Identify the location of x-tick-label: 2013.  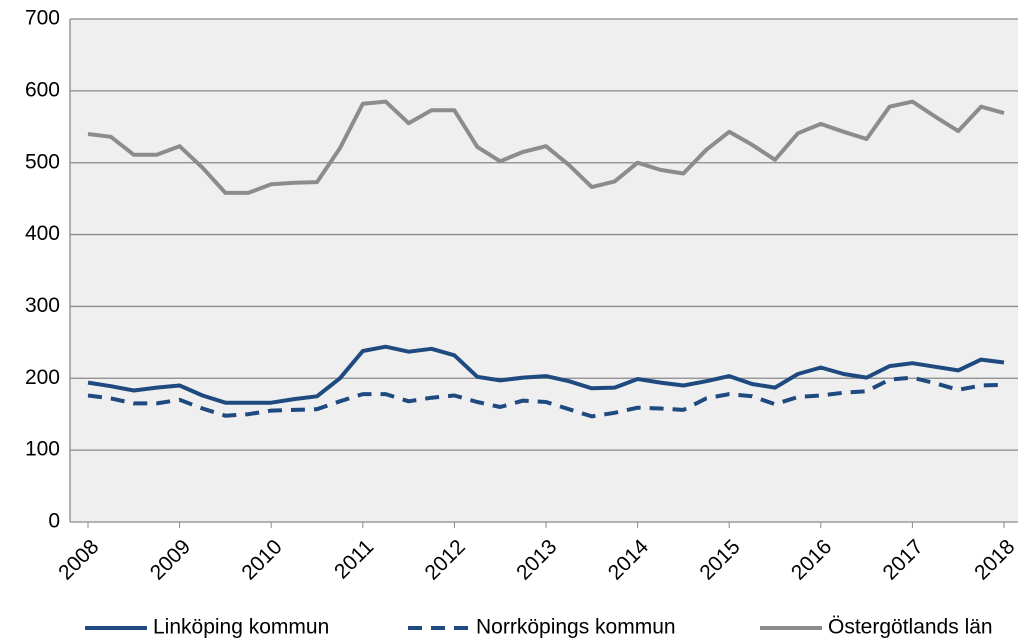
(536, 559).